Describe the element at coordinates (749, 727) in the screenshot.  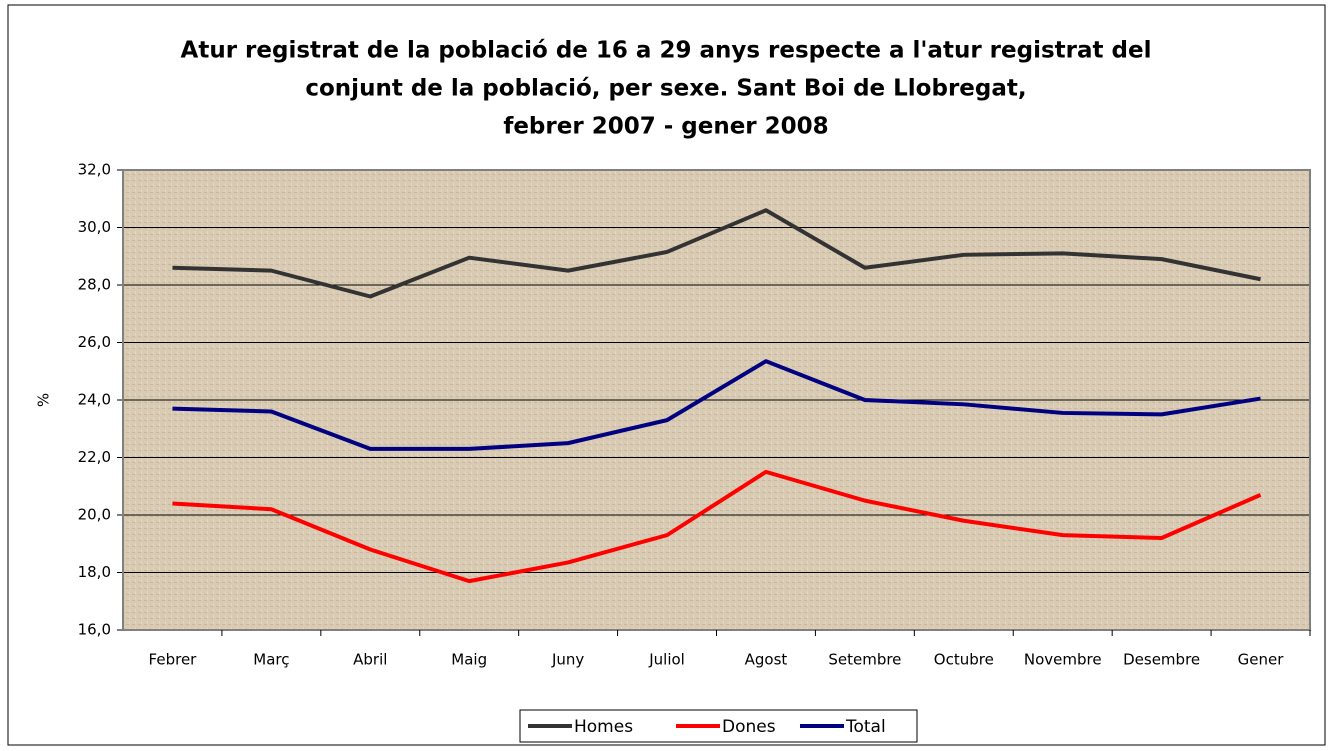
I see `legend-label: Dones` at that location.